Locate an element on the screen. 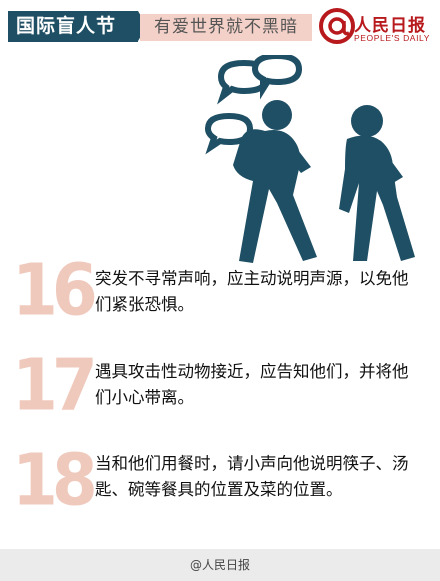 The width and height of the screenshot is (440, 581). tip-text: 遇具攻击性动物接近，应告知他们，并将他们小心带离。 is located at coordinates (252, 384).